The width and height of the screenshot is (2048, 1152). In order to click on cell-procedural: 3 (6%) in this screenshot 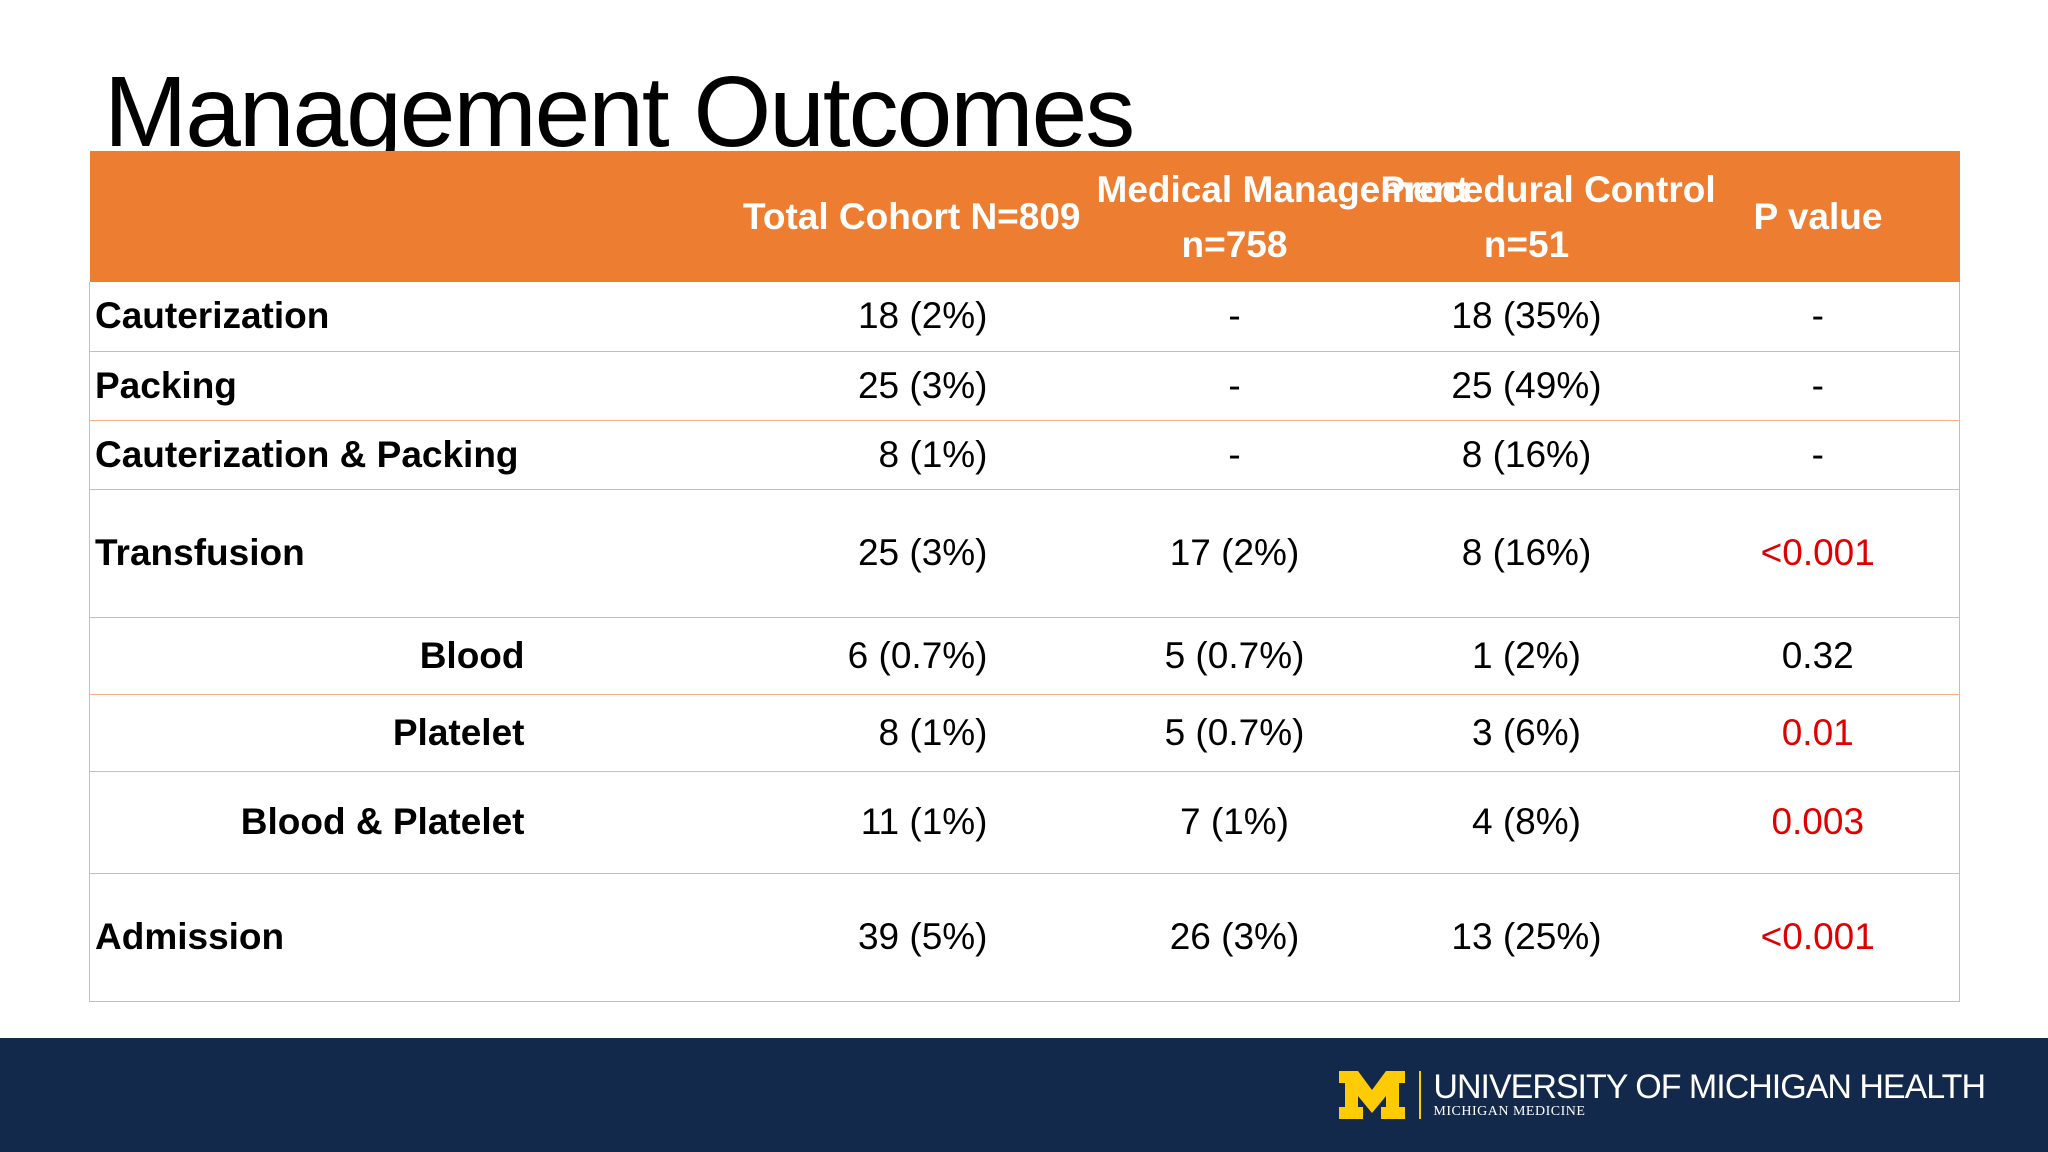, I will do `click(1526, 732)`.